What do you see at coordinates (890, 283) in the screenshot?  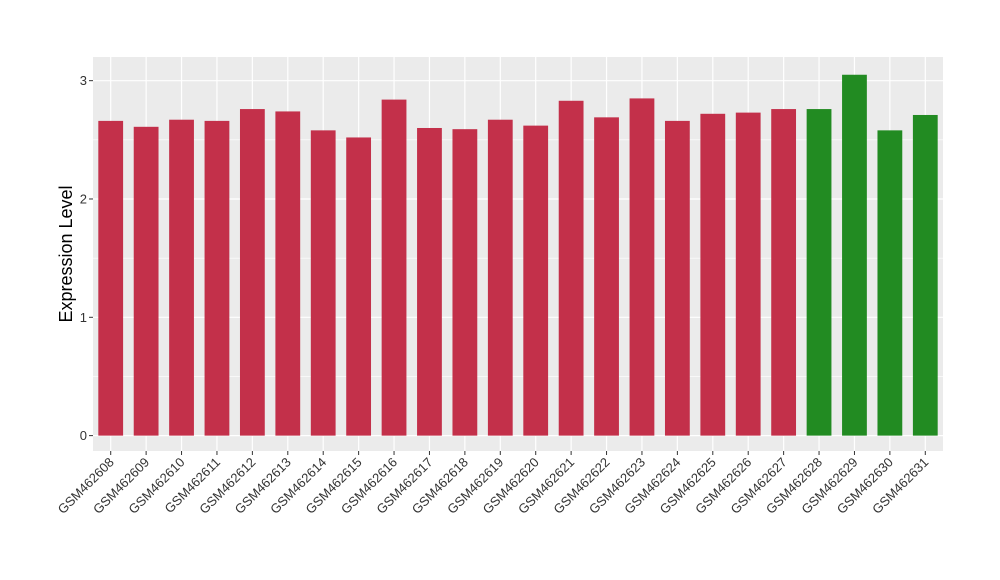 I see `bar-GSM462630` at bounding box center [890, 283].